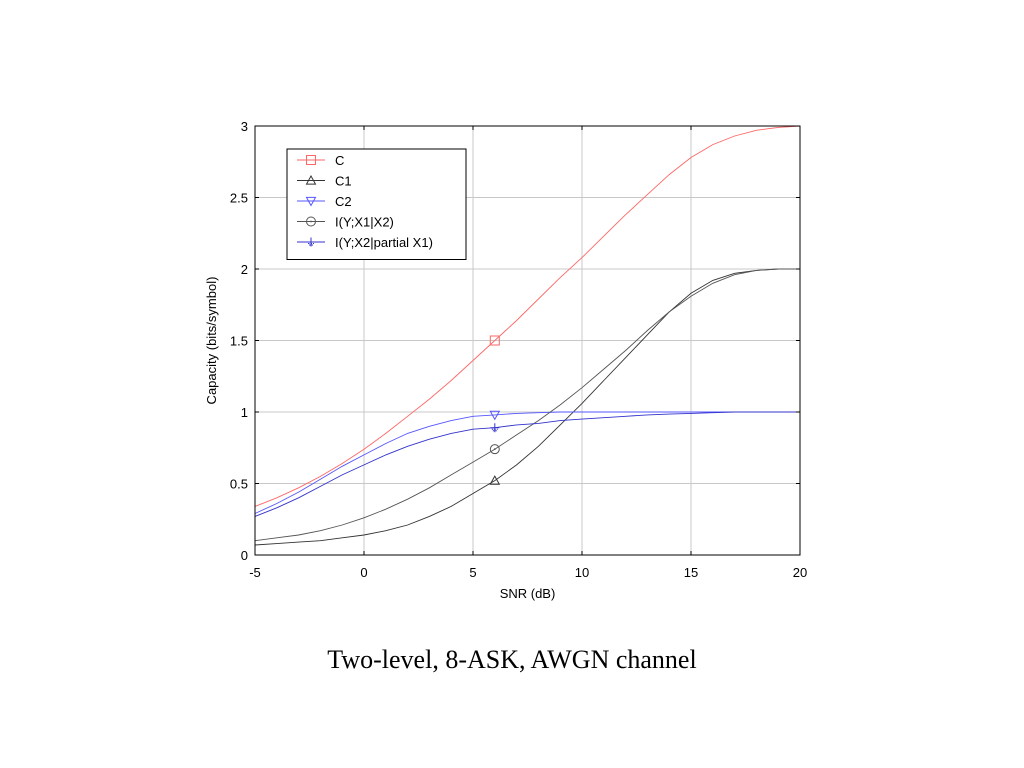  Describe the element at coordinates (255, 572) in the screenshot. I see `x-tick-label: -5` at that location.